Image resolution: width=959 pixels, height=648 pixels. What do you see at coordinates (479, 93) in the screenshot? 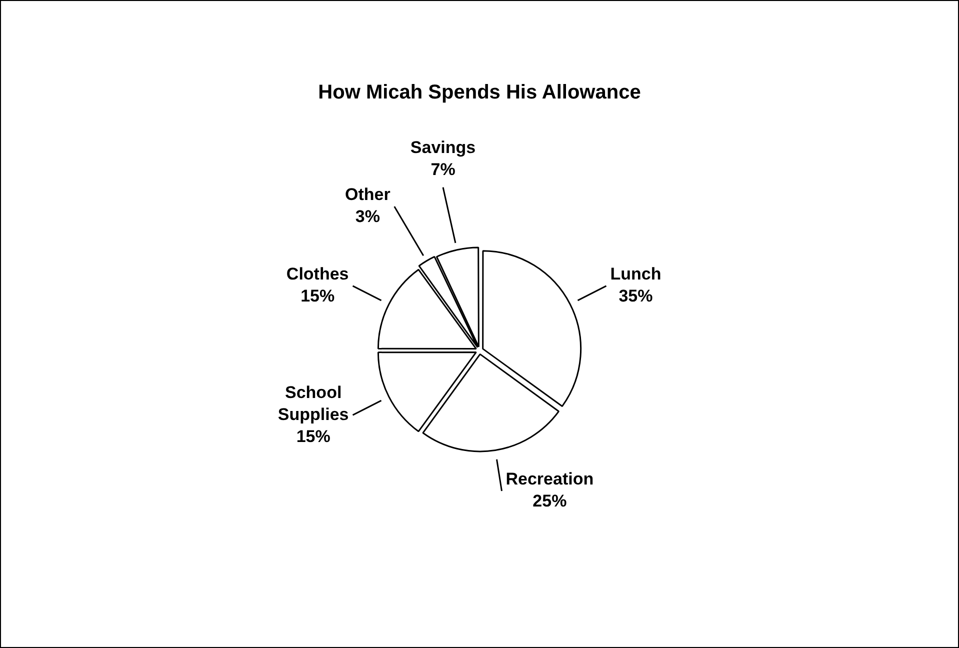
I see `chart-title: How Micah Spends His Allowance` at bounding box center [479, 93].